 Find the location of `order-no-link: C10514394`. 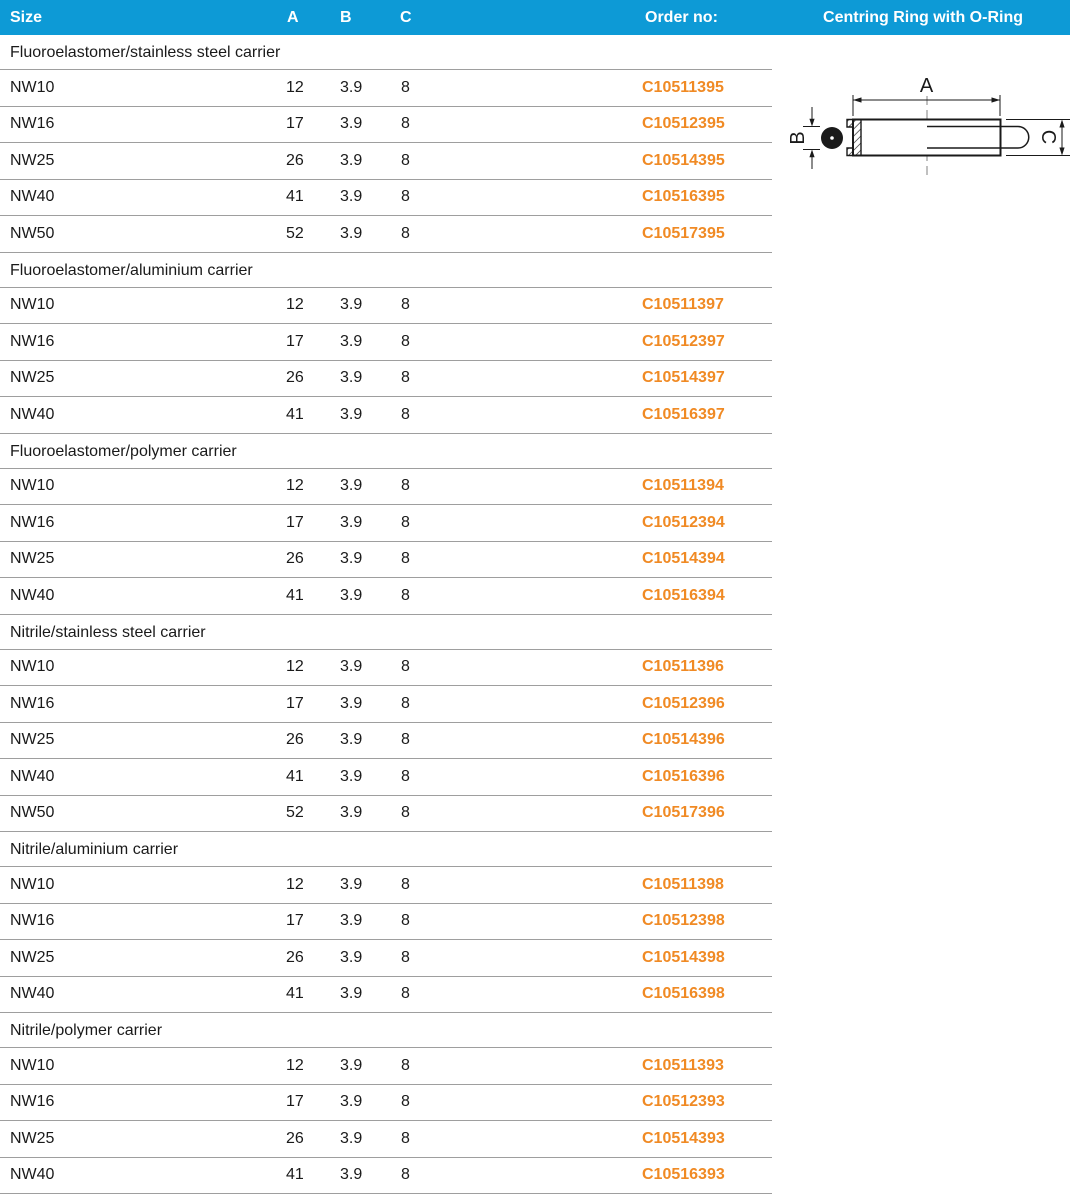

order-no-link: C10514394 is located at coordinates (683, 559).